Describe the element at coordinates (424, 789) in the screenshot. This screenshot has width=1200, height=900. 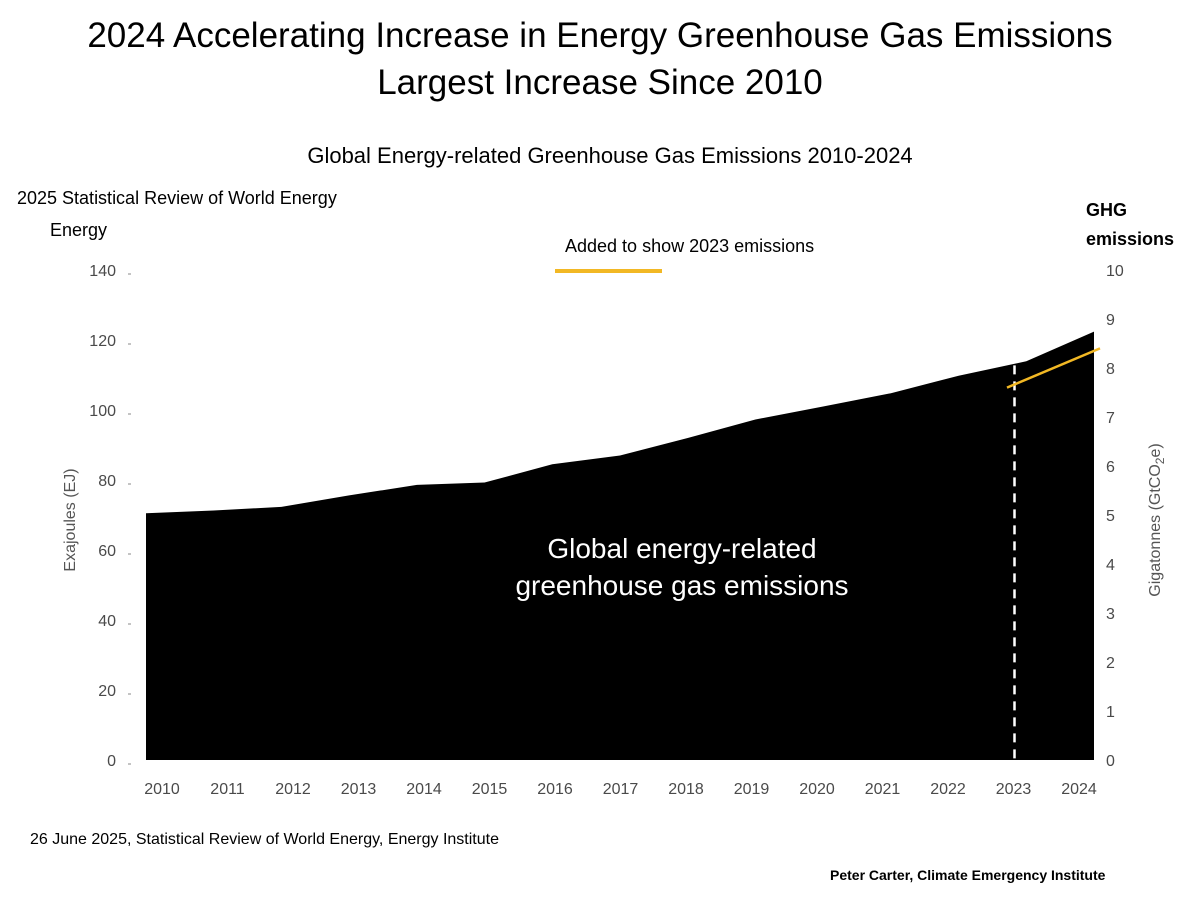
I see `x-tick-label: 2014` at that location.